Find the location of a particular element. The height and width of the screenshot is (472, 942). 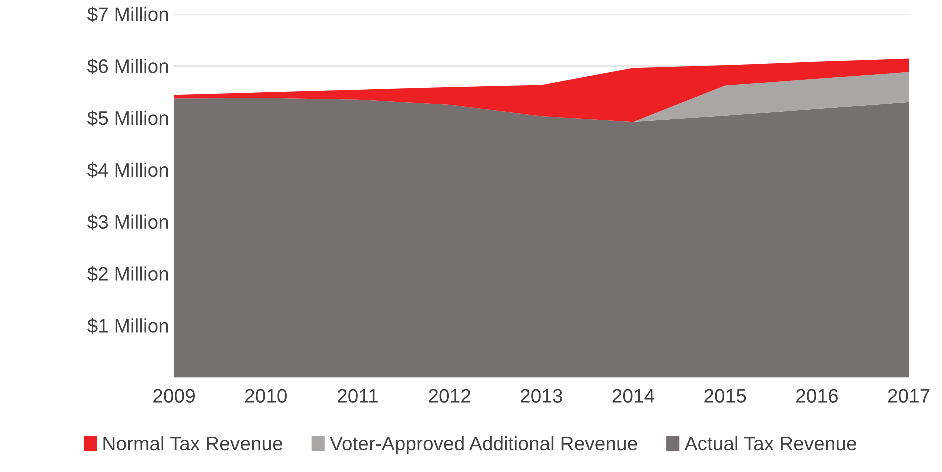

y-tick-label: $7 Million is located at coordinates (127, 14).